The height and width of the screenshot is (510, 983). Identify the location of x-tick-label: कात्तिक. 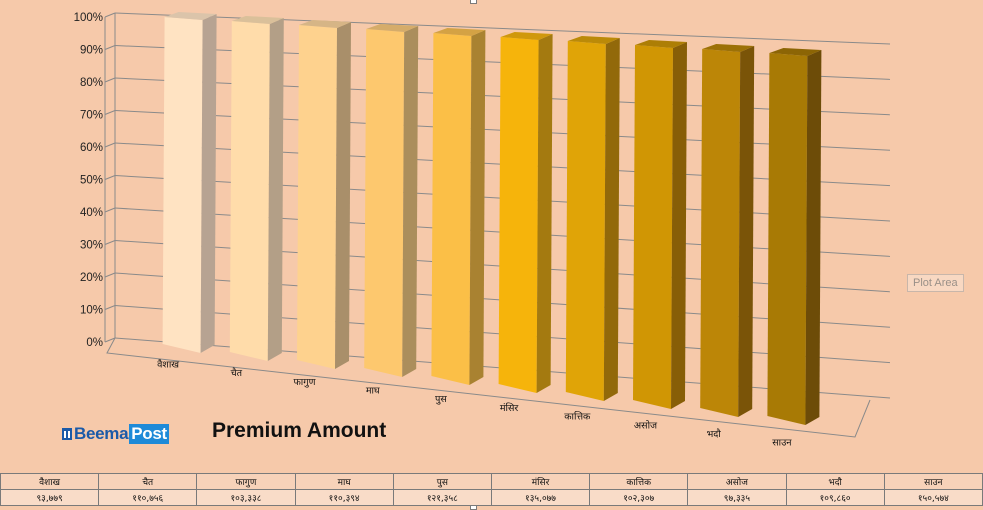
(577, 417).